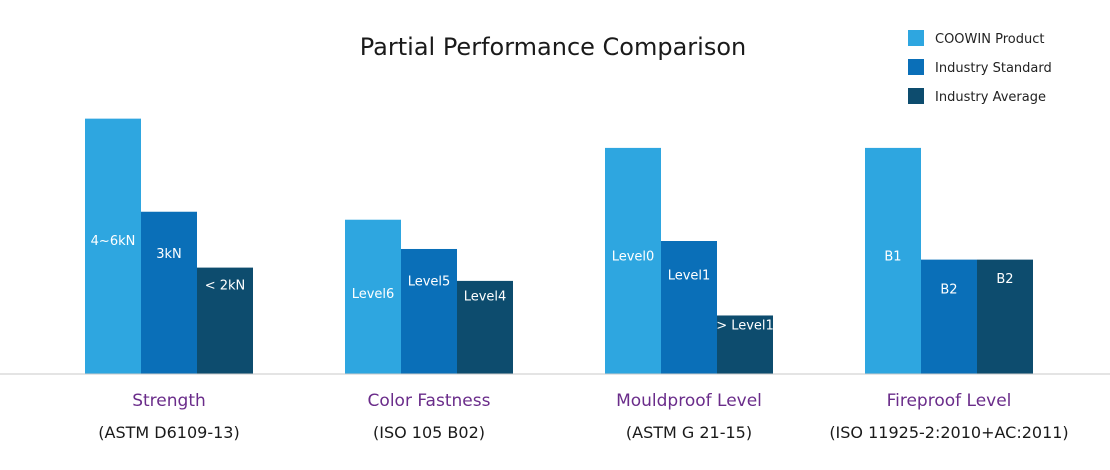  I want to click on bar-label-3-1: Level0, so click(633, 256).